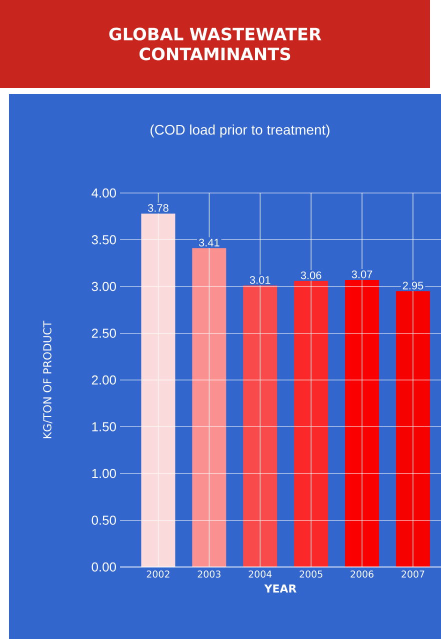 The height and width of the screenshot is (639, 441). What do you see at coordinates (311, 574) in the screenshot?
I see `x-tick-label: 2005` at bounding box center [311, 574].